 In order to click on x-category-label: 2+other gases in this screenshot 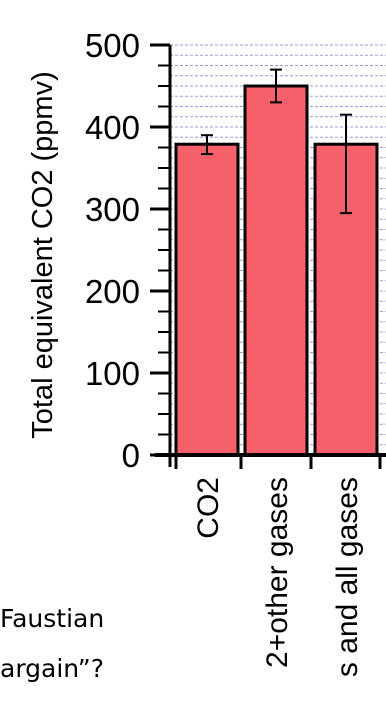, I will do `click(277, 572)`.